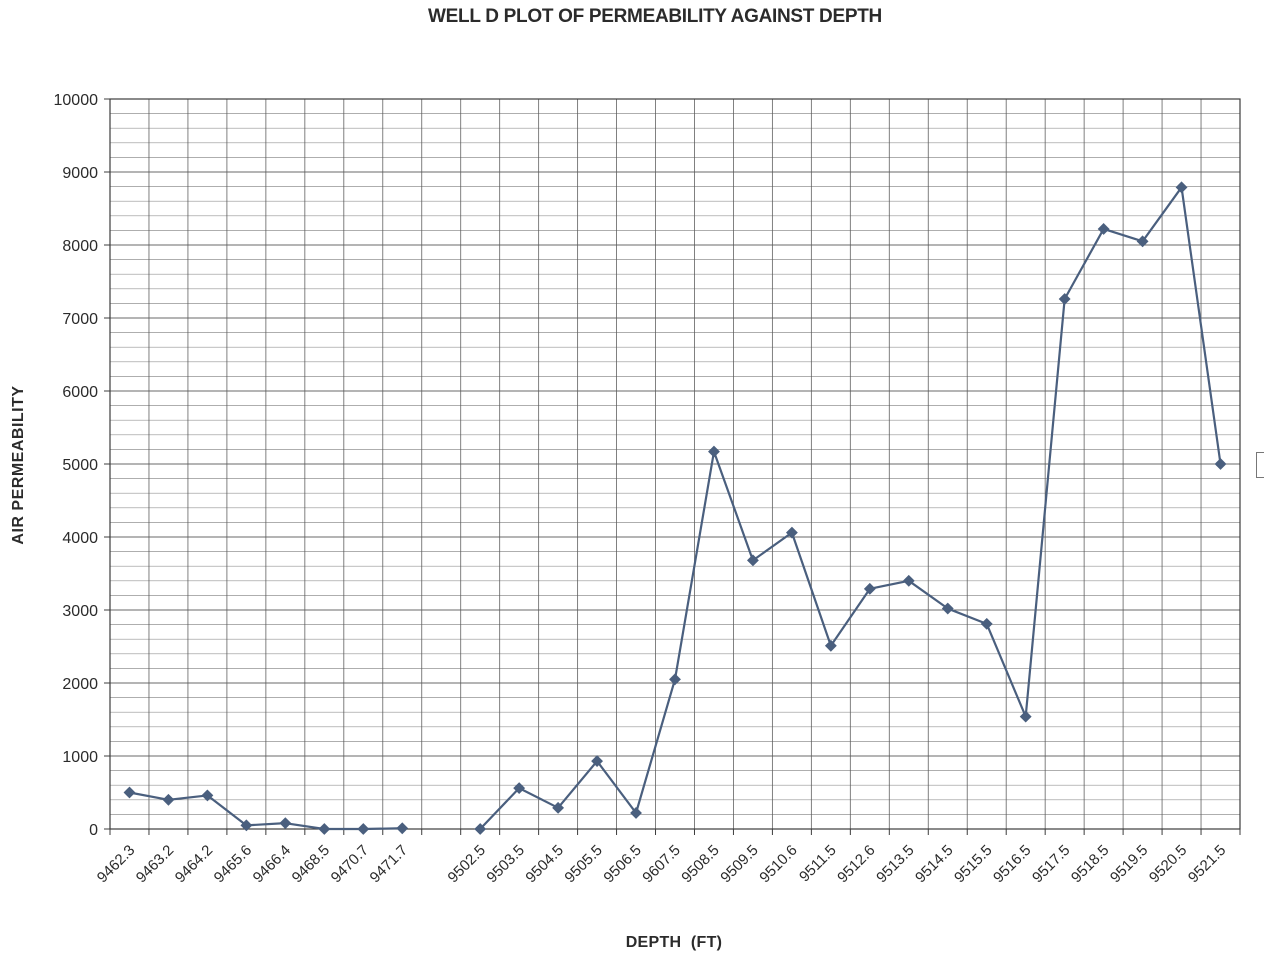 The height and width of the screenshot is (960, 1264). Describe the element at coordinates (311, 864) in the screenshot. I see `x-tick-label: 9468.5` at that location.